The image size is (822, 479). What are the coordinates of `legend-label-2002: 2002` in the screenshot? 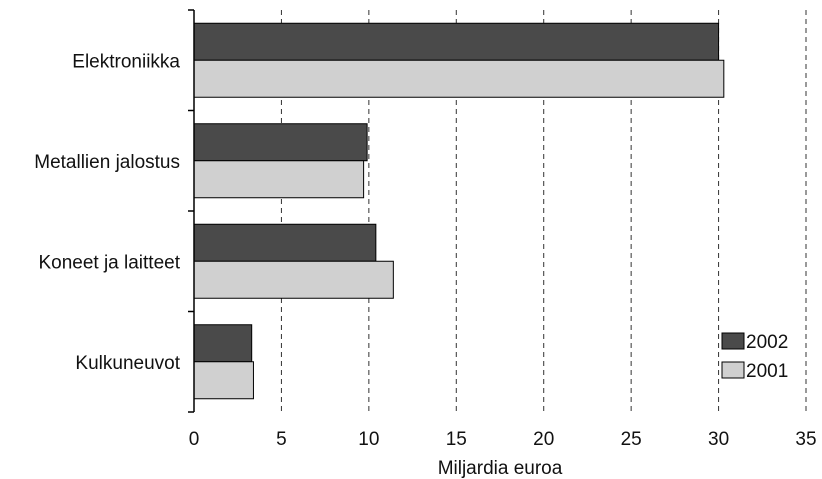 It's located at (767, 342).